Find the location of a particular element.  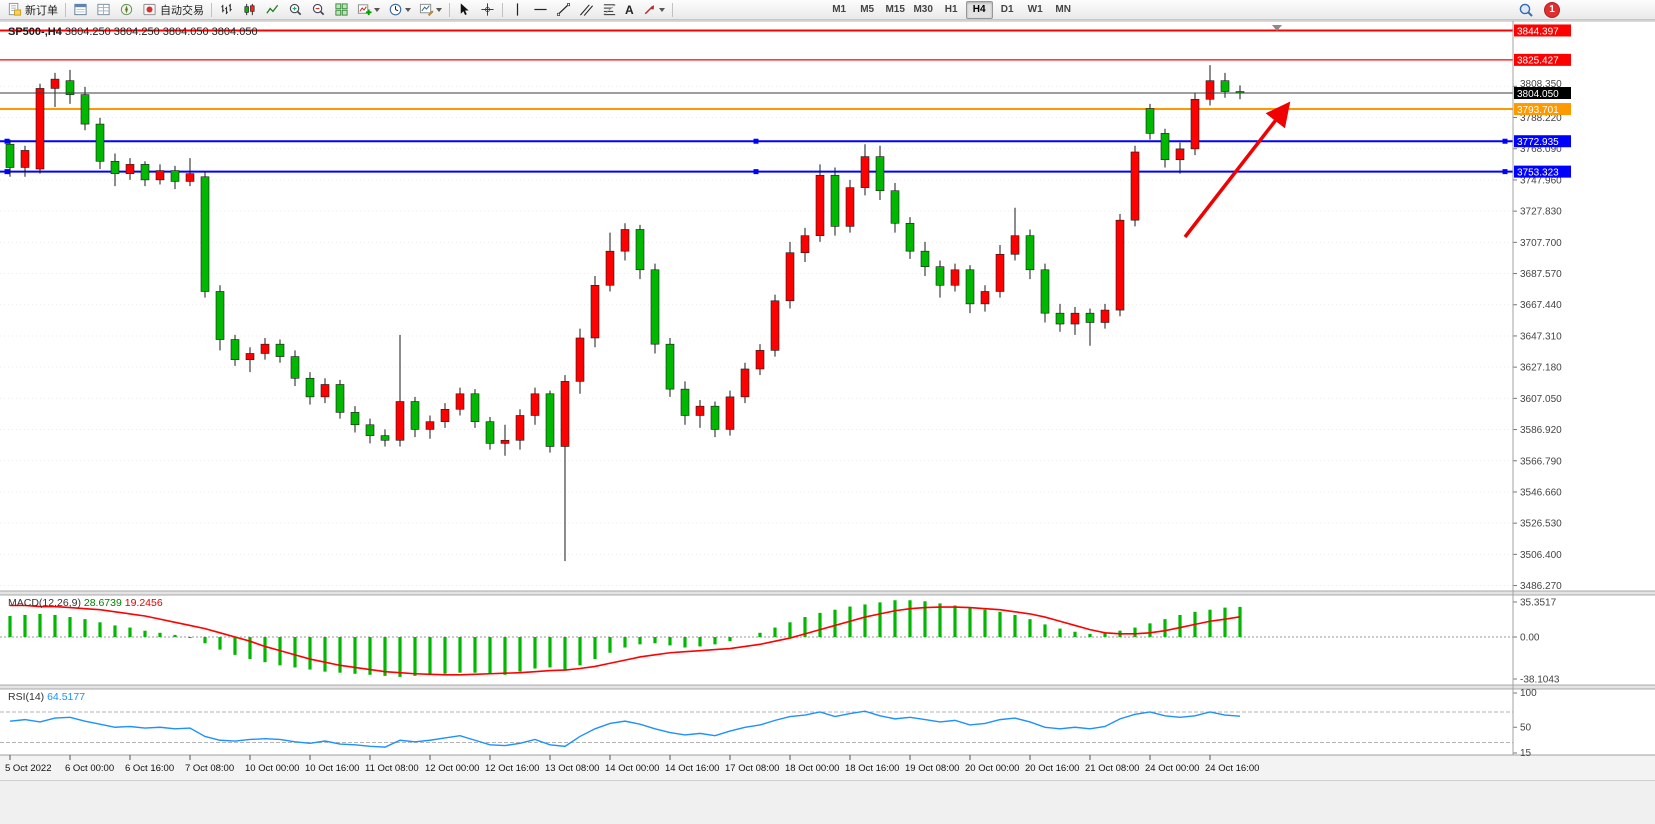

text-tool-button: A is located at coordinates (629, 10).